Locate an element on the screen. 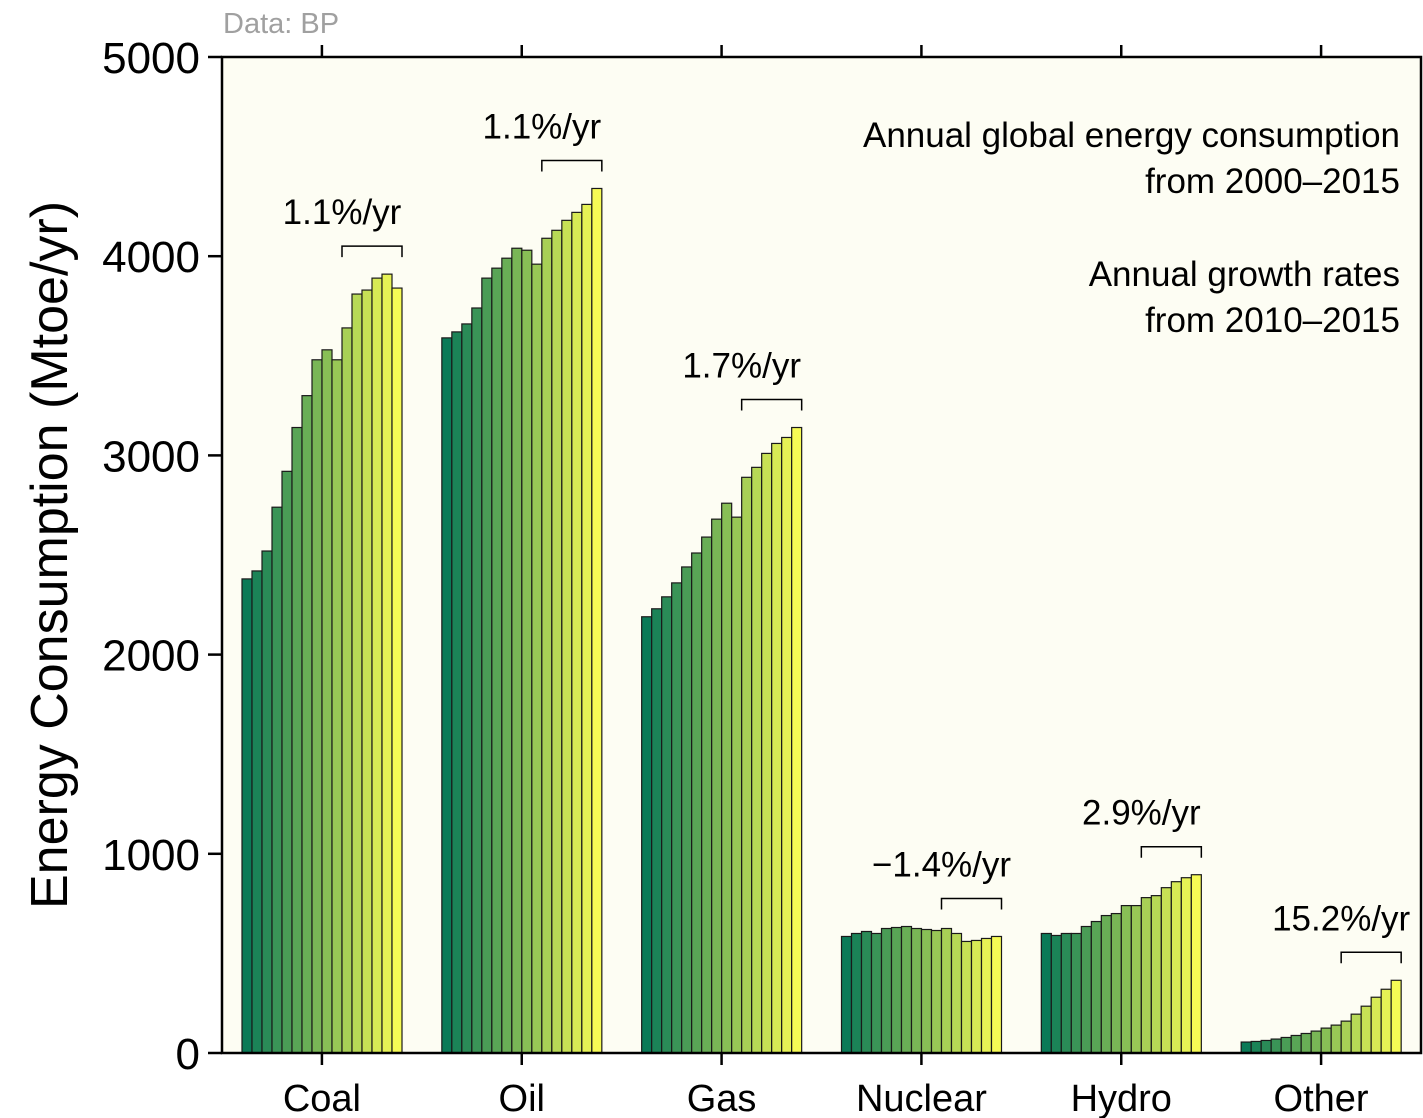 Image resolution: width=1423 pixels, height=1118 pixels. data-source-label: Data: BP is located at coordinates (281, 24).